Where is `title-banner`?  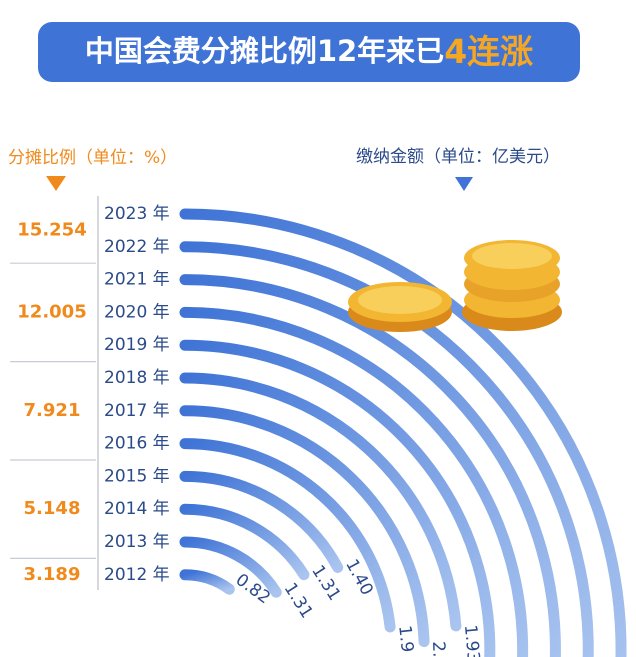
title-banner is located at coordinates (309, 52).